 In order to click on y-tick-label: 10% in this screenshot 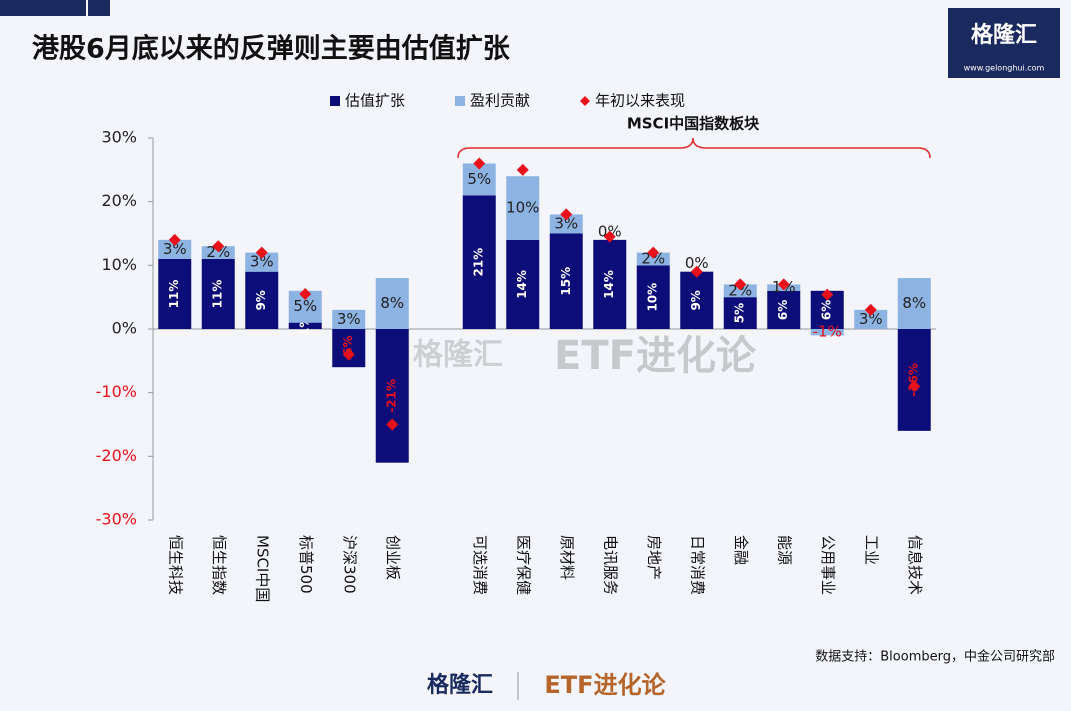, I will do `click(119, 264)`.